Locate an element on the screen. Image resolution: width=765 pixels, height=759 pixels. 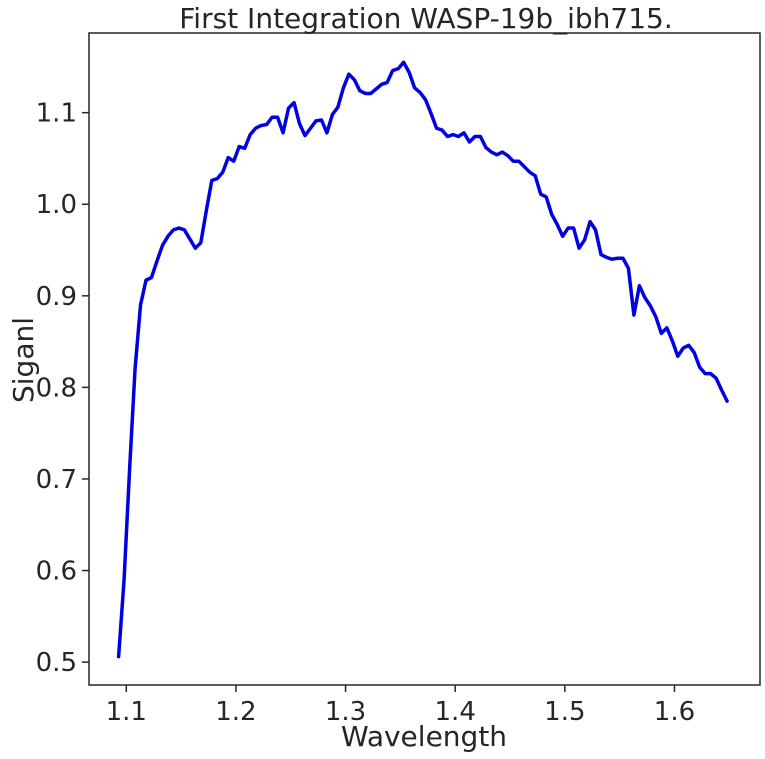
x-axis: 1.1 1.2 1.3 1.4 1.5 1.6 is located at coordinates (400, 706).